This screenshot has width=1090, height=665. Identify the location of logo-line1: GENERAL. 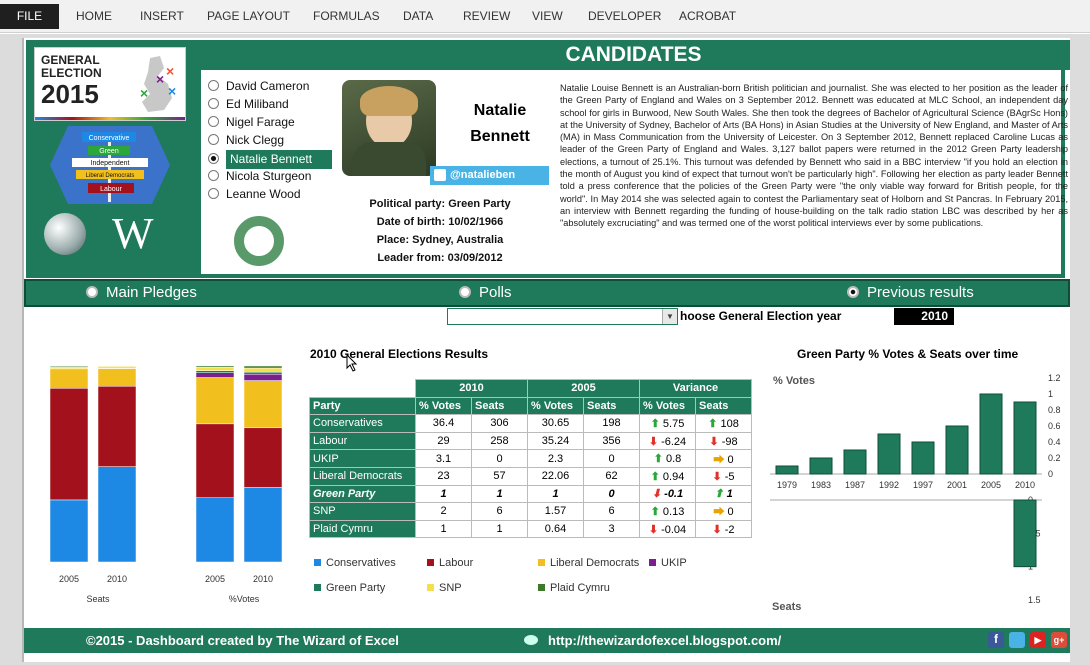
(70, 60).